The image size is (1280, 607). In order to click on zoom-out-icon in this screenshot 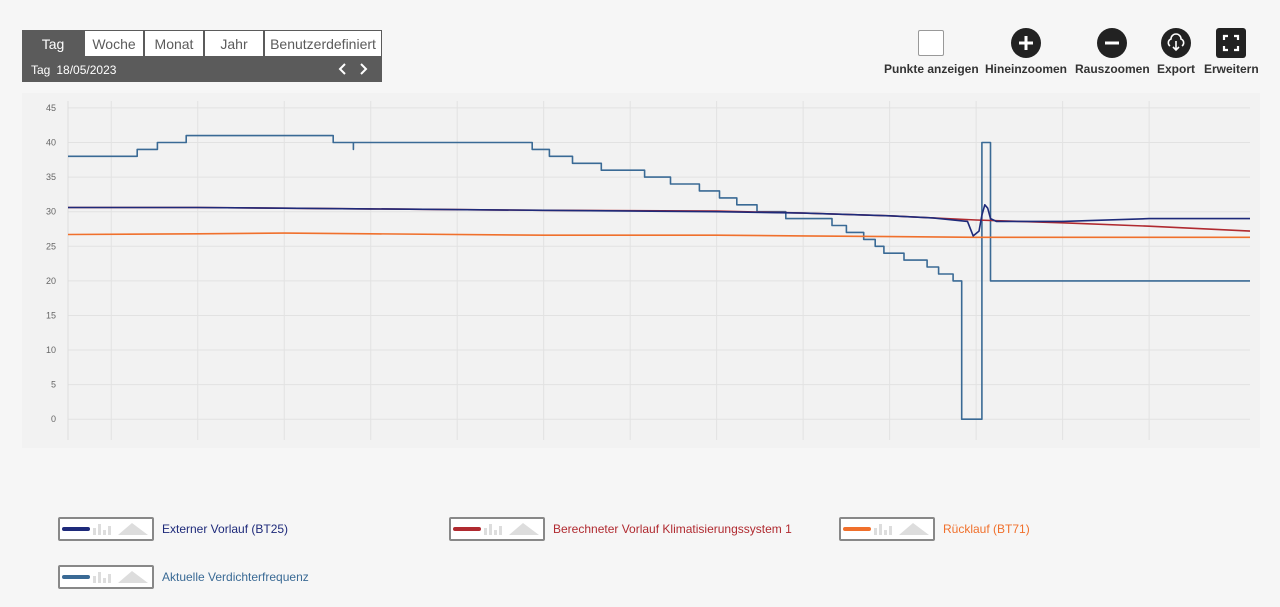, I will do `click(1112, 43)`.